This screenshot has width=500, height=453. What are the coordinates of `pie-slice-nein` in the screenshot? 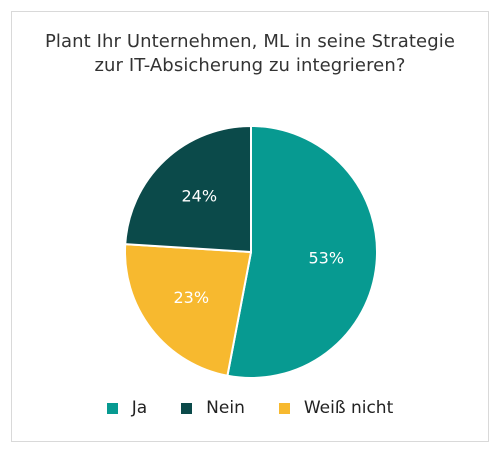 It's located at (188, 189).